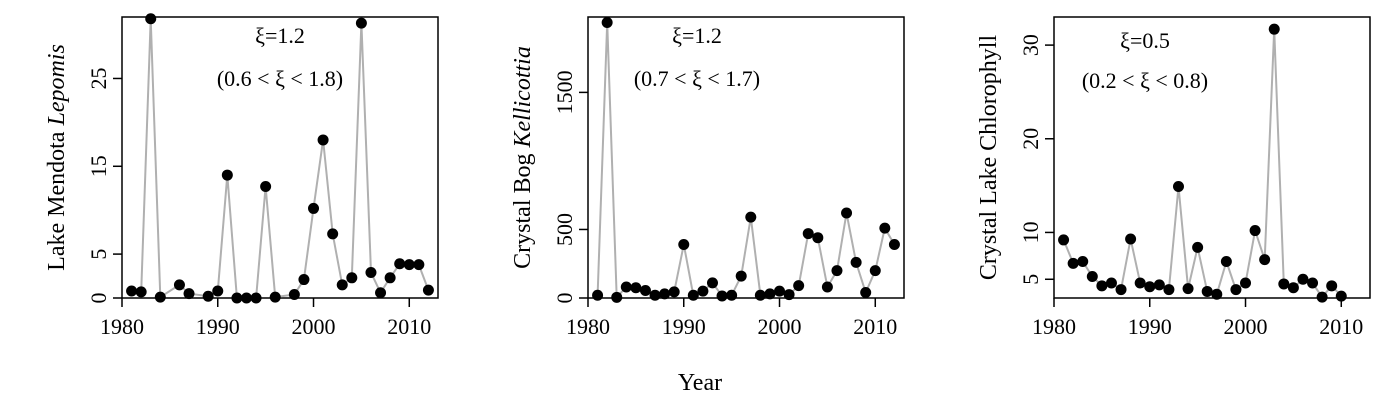  Describe the element at coordinates (98, 78) in the screenshot. I see `y-tick-label: 25` at that location.